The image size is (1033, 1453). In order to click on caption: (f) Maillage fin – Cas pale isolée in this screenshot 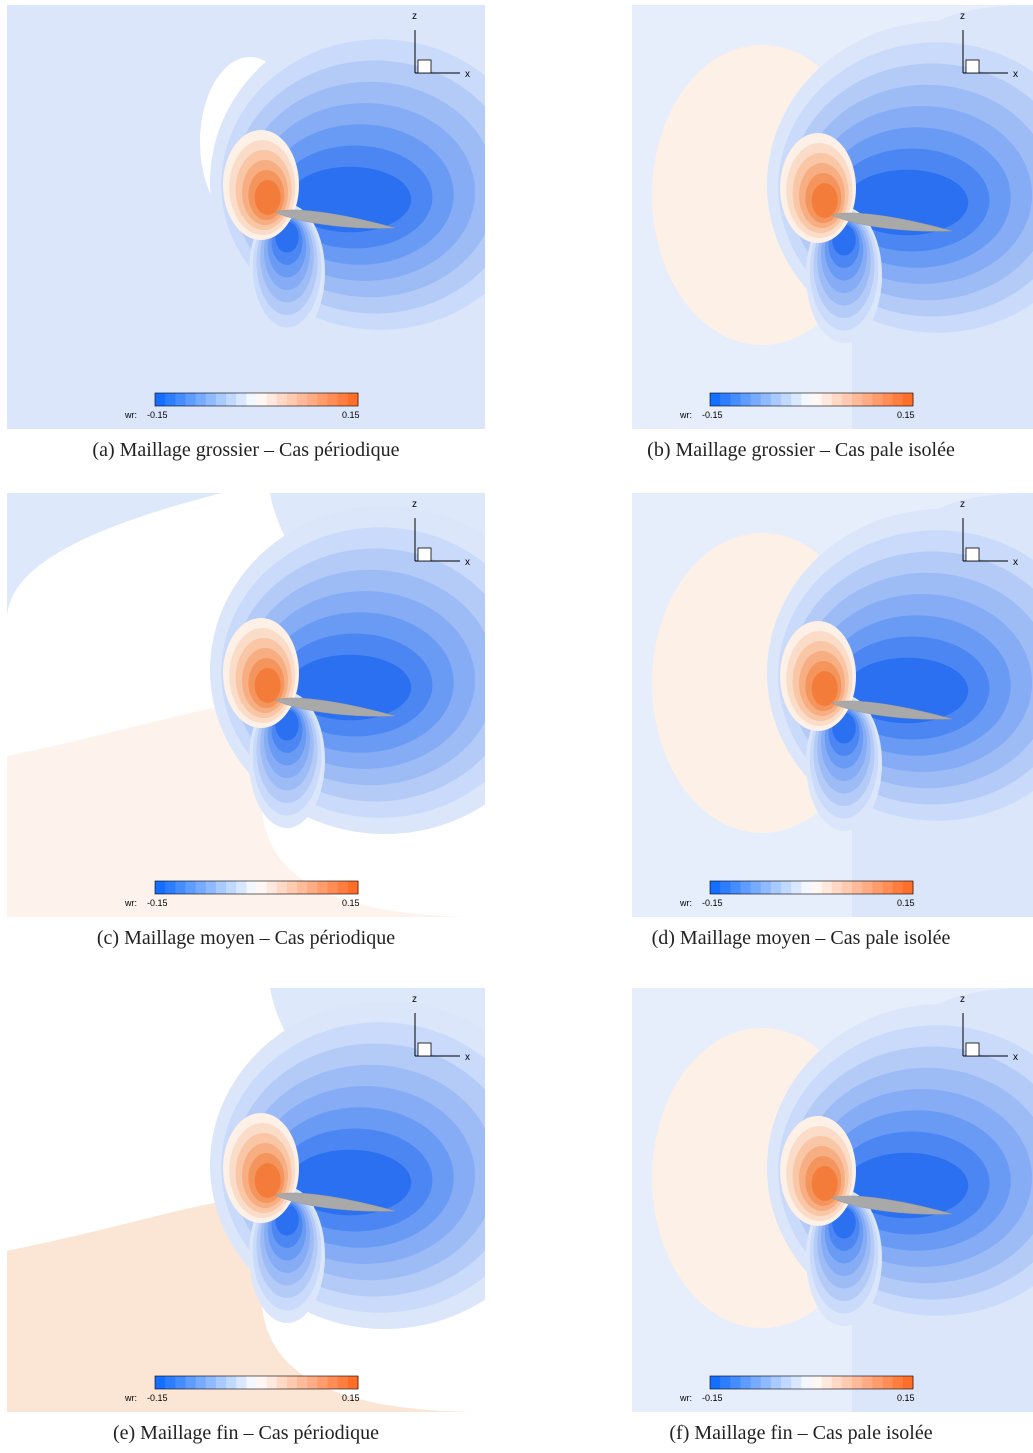, I will do `click(801, 1433)`.